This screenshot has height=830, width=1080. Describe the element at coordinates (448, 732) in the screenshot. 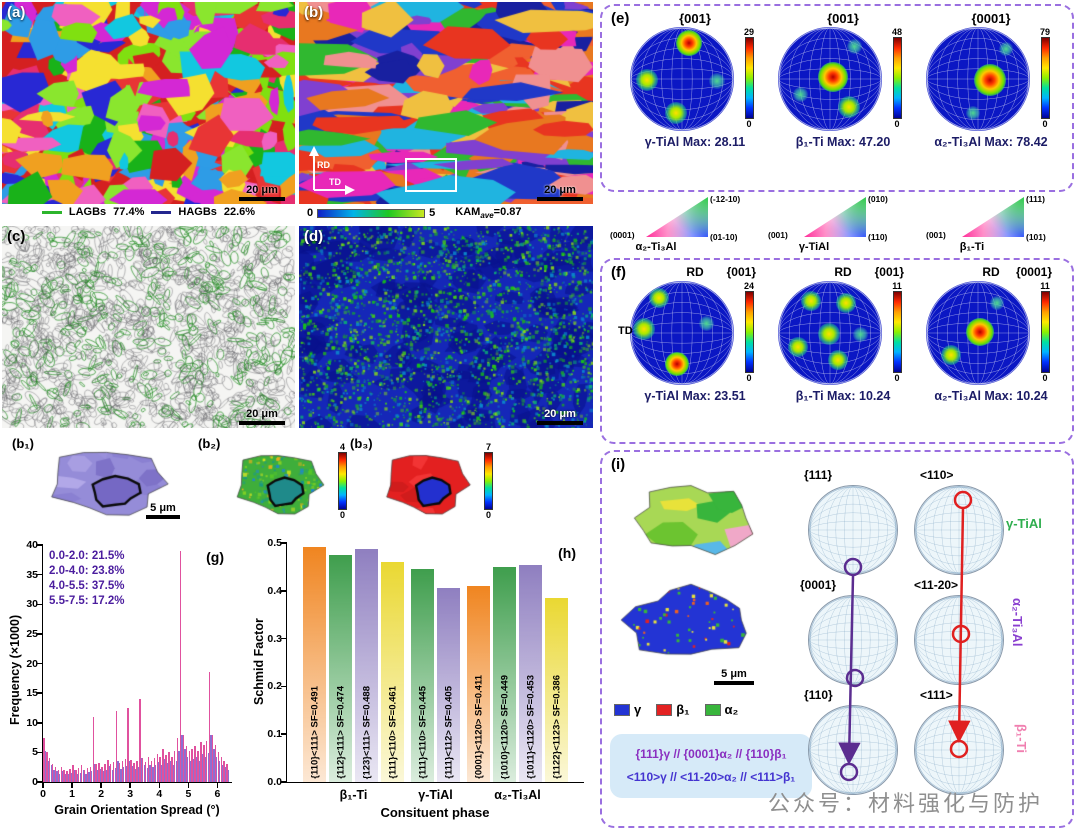

I see `schmid-bar-label: {111}<112> SF=0.405` at that location.